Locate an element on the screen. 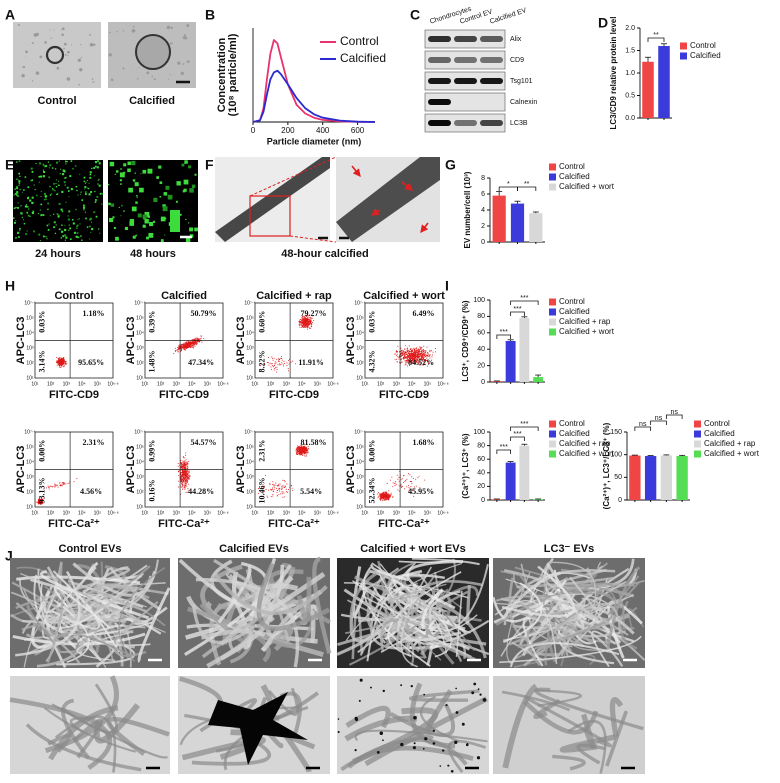 The image size is (780, 783). x-tick-label: 10³ is located at coordinates (397, 513).